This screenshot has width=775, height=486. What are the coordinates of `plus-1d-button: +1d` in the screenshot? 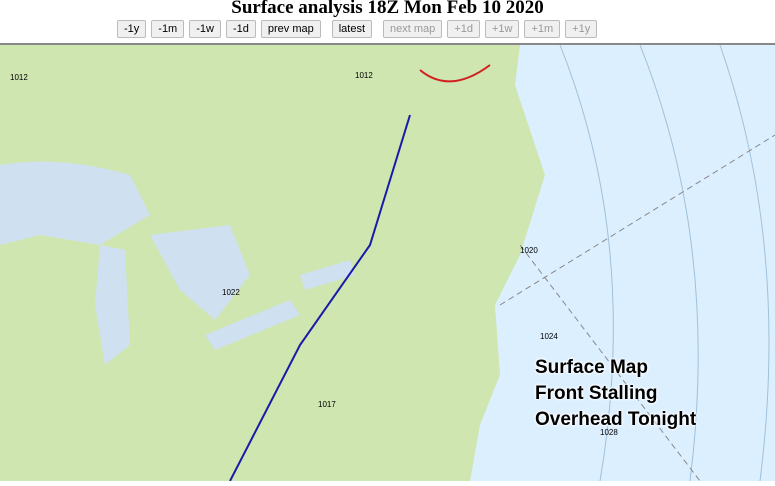 It's located at (463, 29).